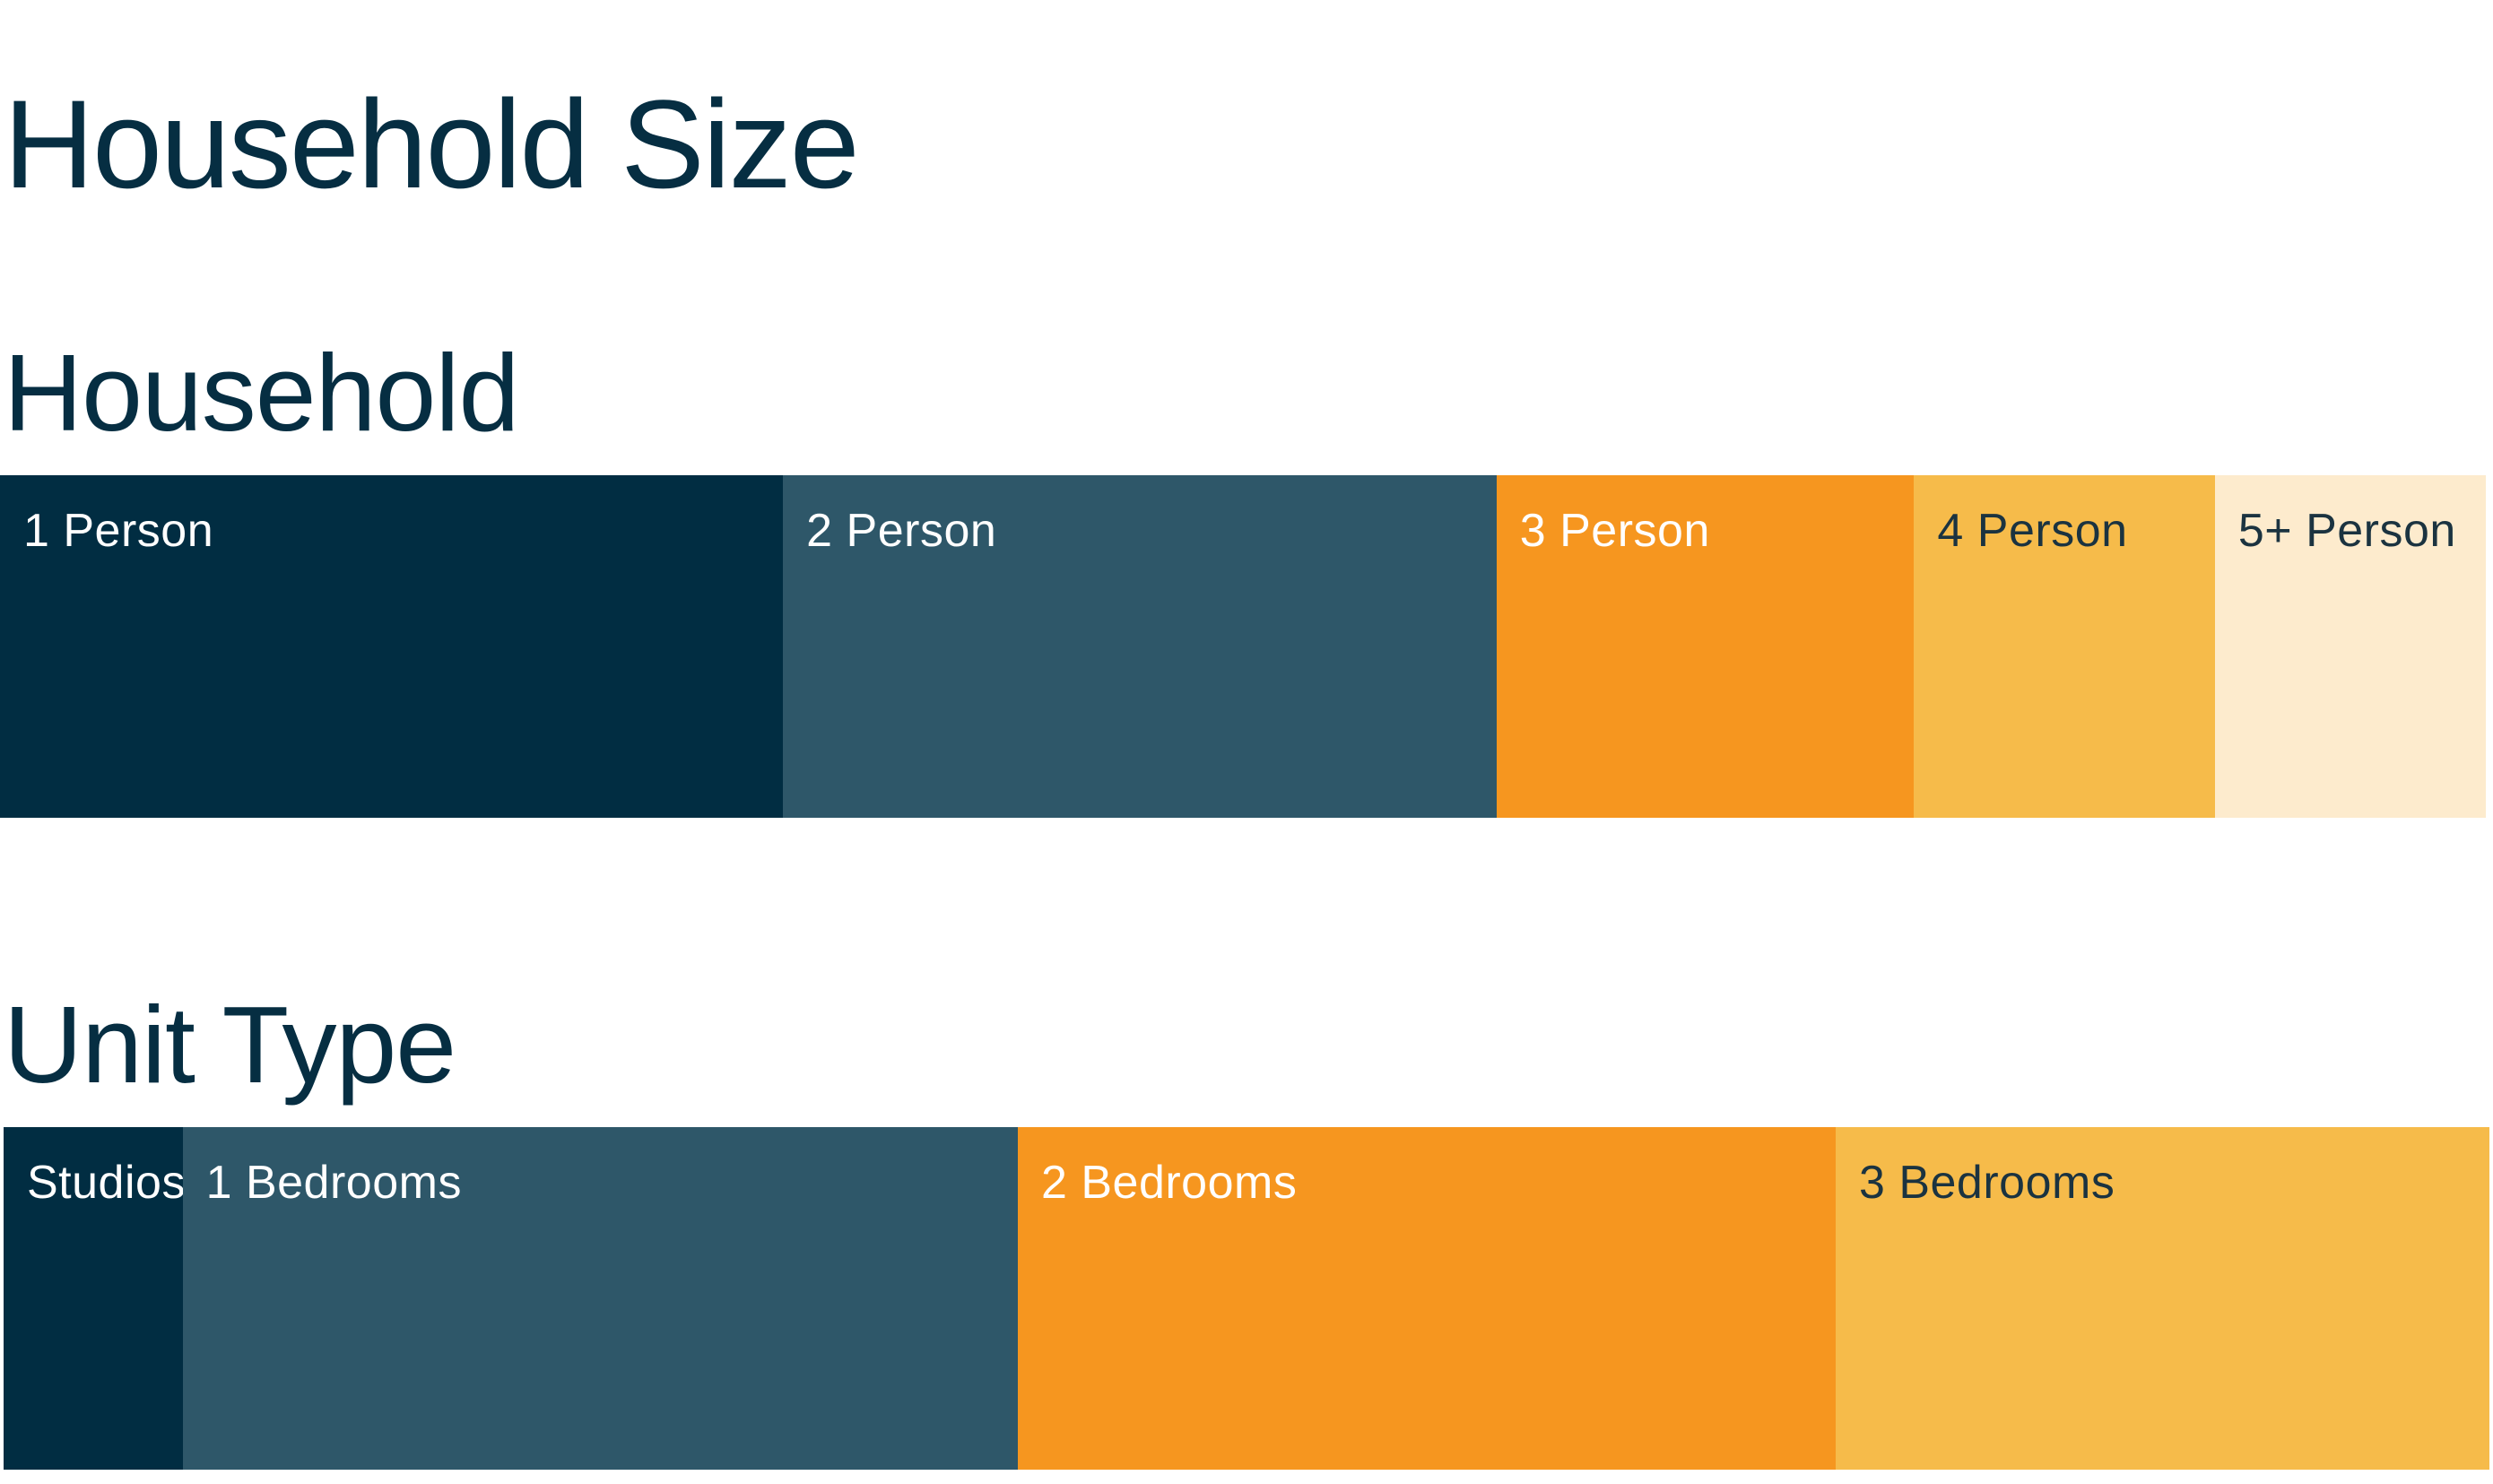  I want to click on bar-segment-2-person: 2 Person, so click(1140, 646).